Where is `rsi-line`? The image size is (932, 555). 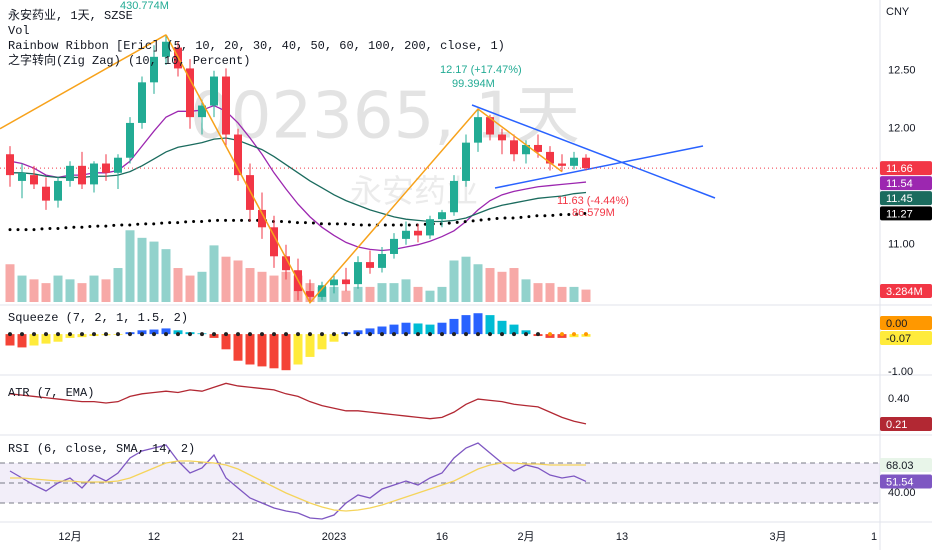 rsi-line is located at coordinates (298, 481).